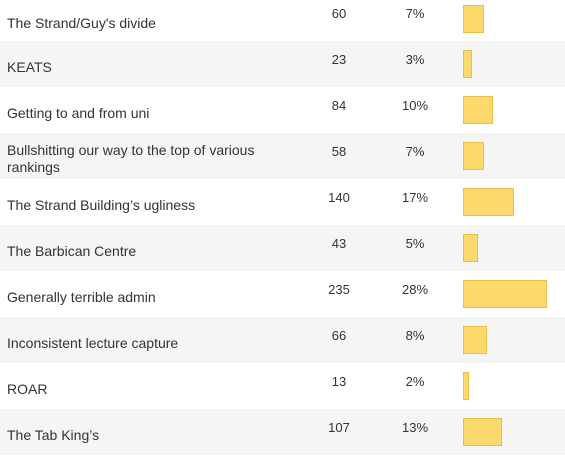  Describe the element at coordinates (415, 59) in the screenshot. I see `vote-percent: 3%` at that location.